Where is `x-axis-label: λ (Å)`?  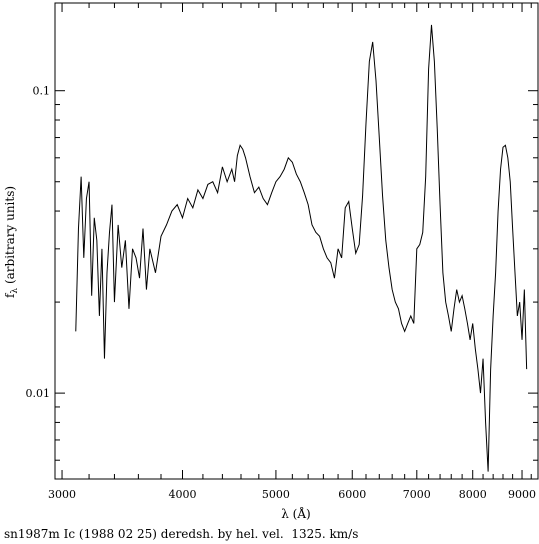
x-axis-label: λ (Å) is located at coordinates (295, 513).